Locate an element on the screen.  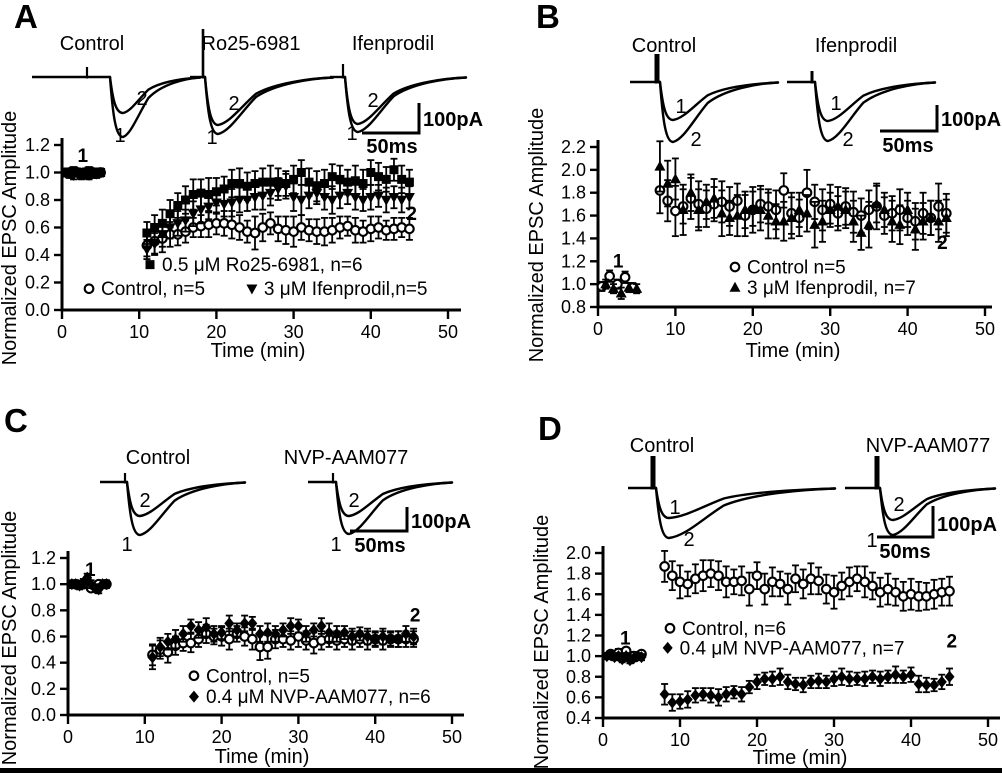
timepoint-annotation: 1 is located at coordinates (618, 261).